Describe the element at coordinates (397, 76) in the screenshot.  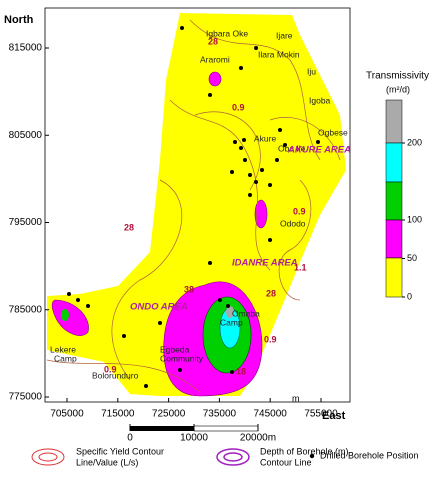
I see `colorbar-title: Transmissivity` at that location.